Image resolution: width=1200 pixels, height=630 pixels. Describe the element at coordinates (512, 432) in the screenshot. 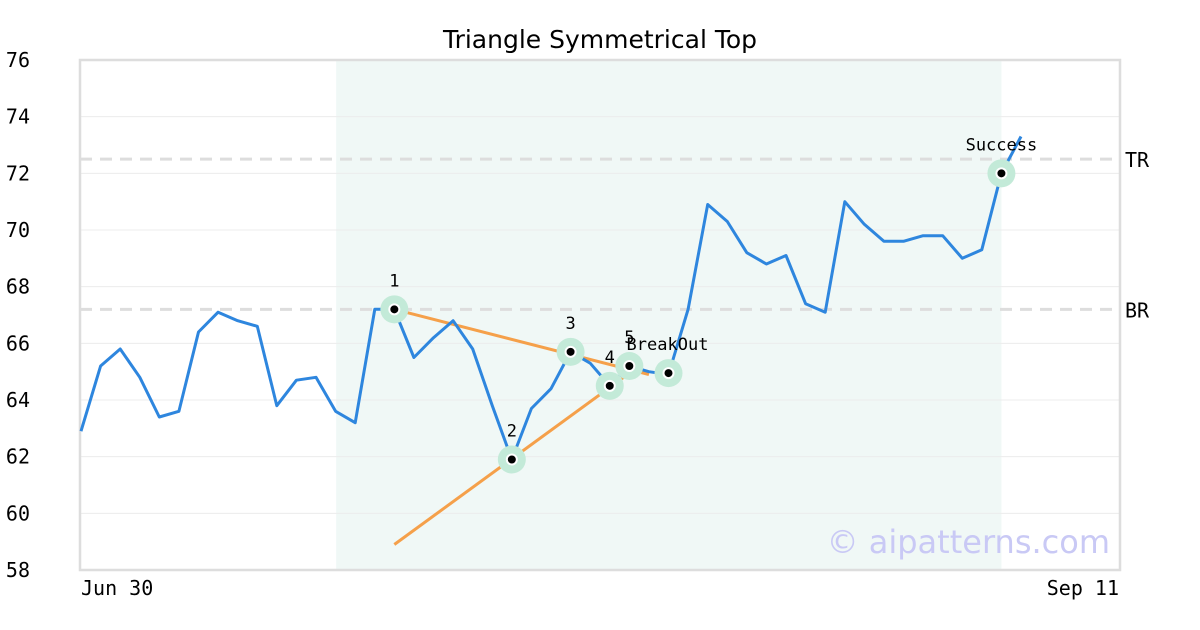

I see `pivot-label: 2` at that location.